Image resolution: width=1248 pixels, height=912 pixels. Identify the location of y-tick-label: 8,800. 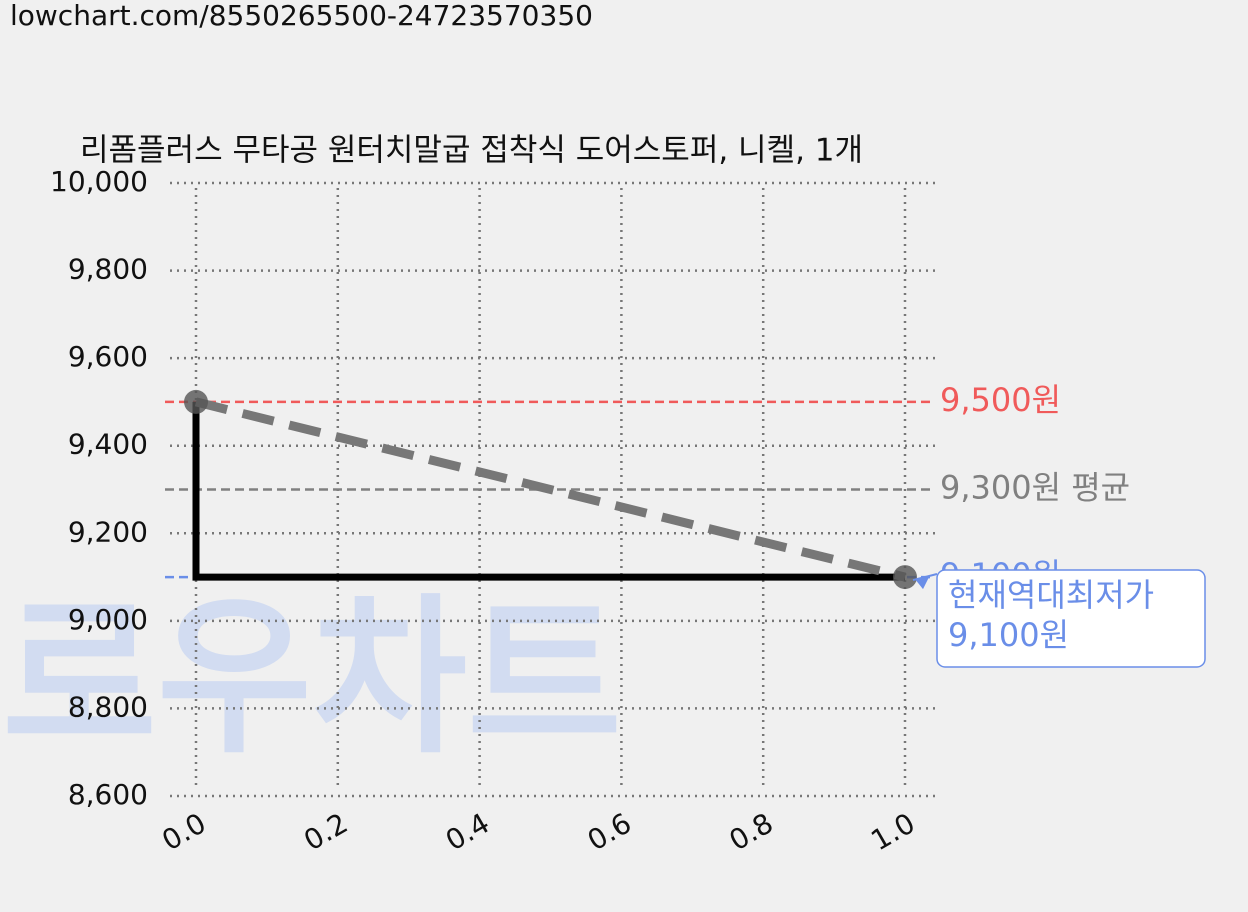
(108, 706).